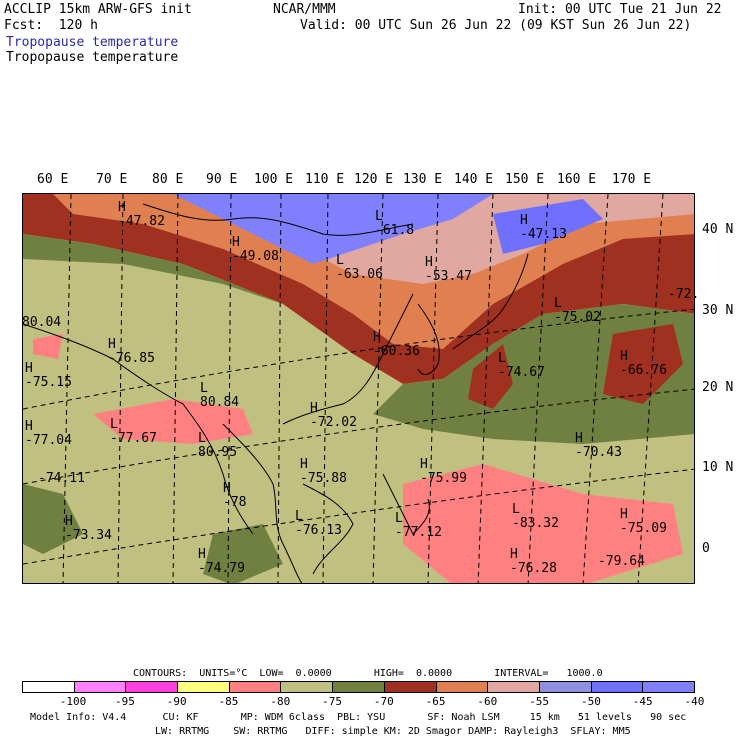 This screenshot has height=740, width=740. What do you see at coordinates (718, 229) in the screenshot?
I see `lat-label: 40 N` at bounding box center [718, 229].